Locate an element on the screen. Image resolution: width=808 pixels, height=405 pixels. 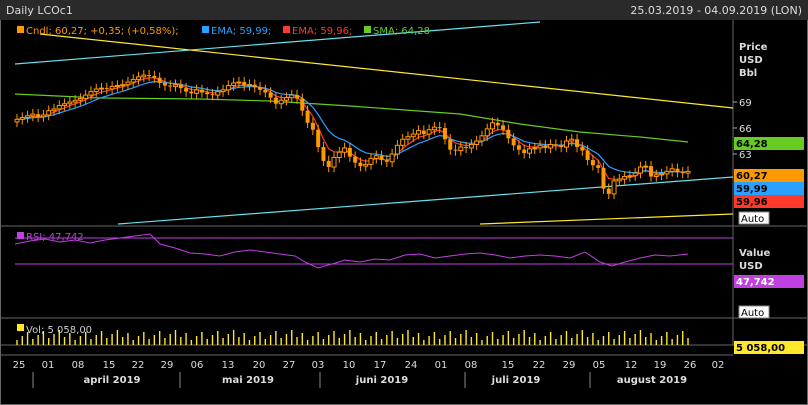
rsi-line is located at coordinates (351, 251).